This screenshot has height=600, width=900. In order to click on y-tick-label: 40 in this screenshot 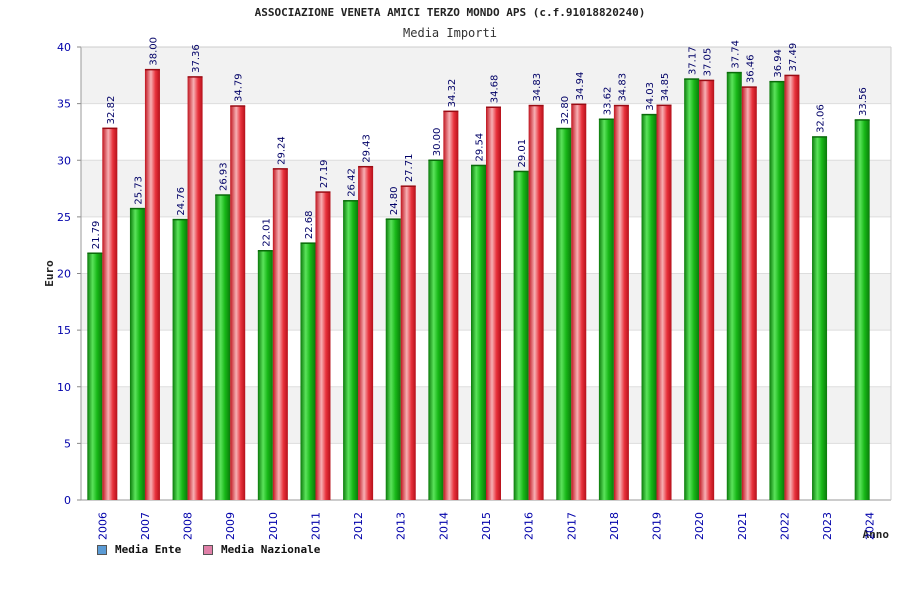, I will do `click(64, 47)`.